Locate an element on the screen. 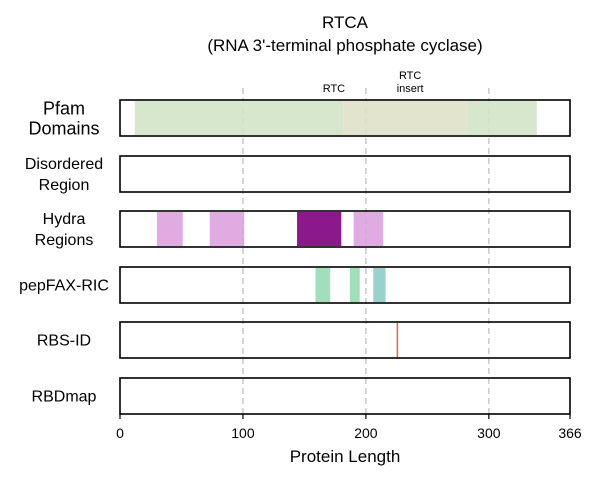 The image size is (600, 480). x-axis-label: Protein Length is located at coordinates (345, 456).